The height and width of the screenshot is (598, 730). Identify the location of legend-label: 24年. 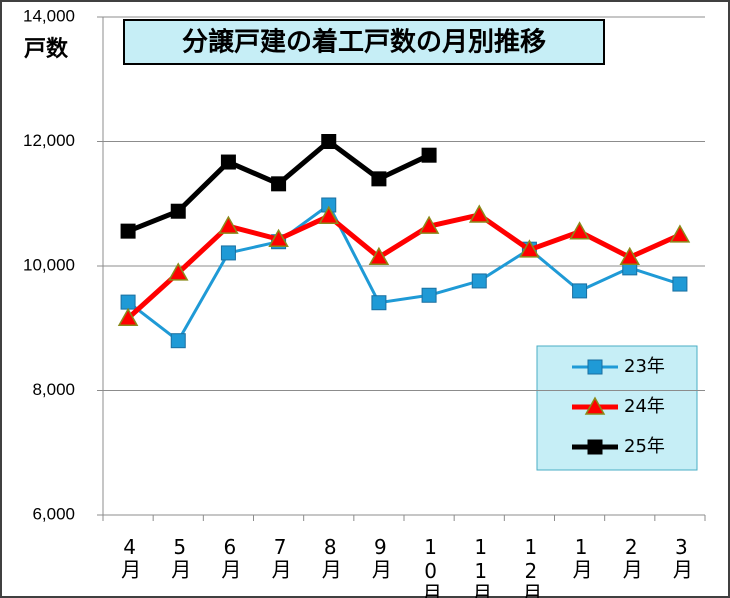
(644, 406).